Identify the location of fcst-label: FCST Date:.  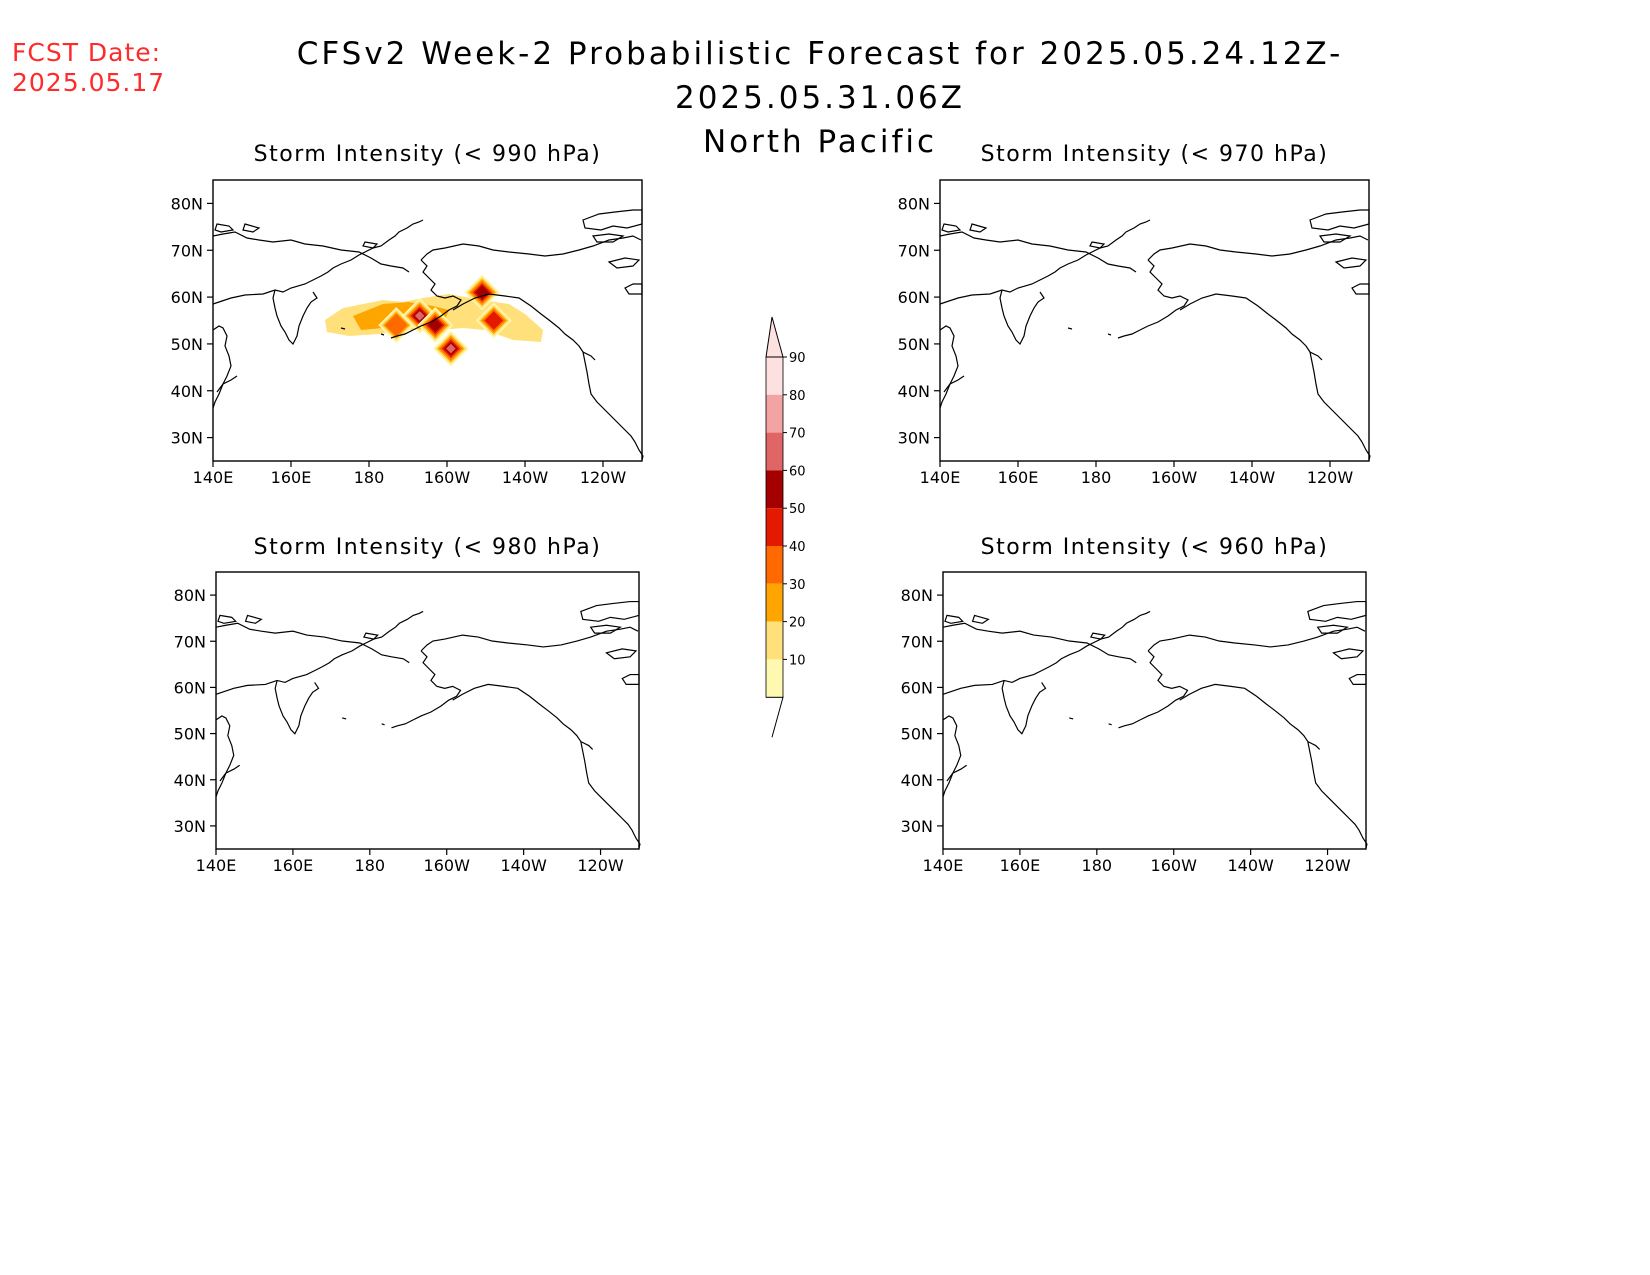
(87, 52).